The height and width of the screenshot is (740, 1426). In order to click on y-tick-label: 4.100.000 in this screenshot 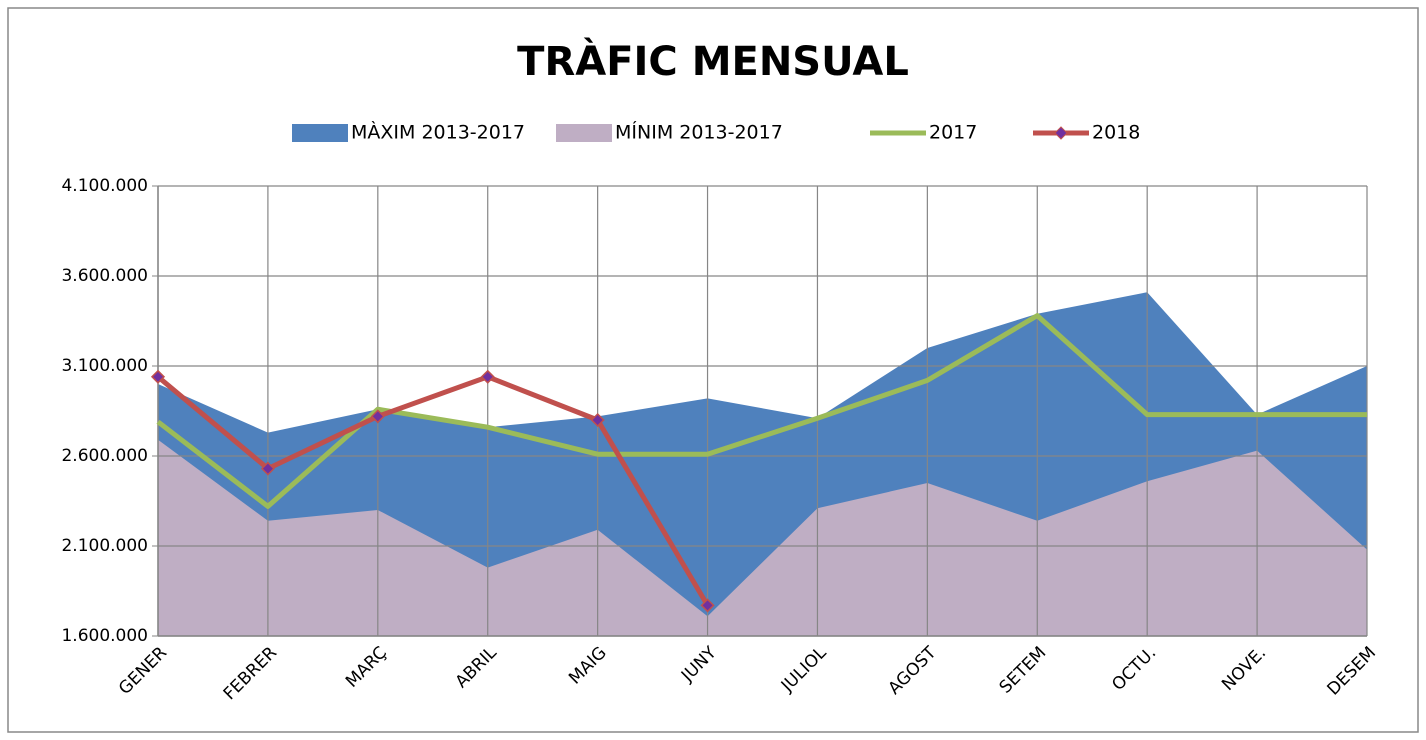, I will do `click(104, 186)`.